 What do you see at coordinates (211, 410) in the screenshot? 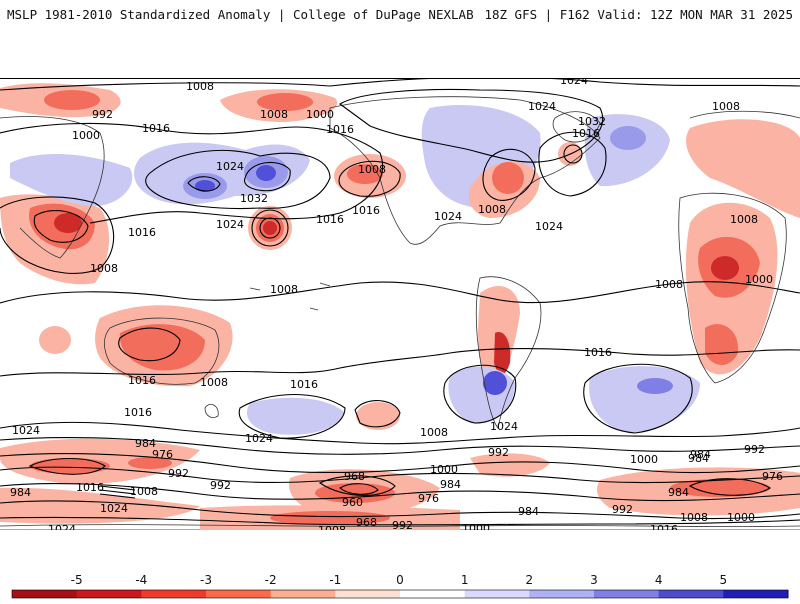
I see `new-zealand-coast` at bounding box center [211, 410].